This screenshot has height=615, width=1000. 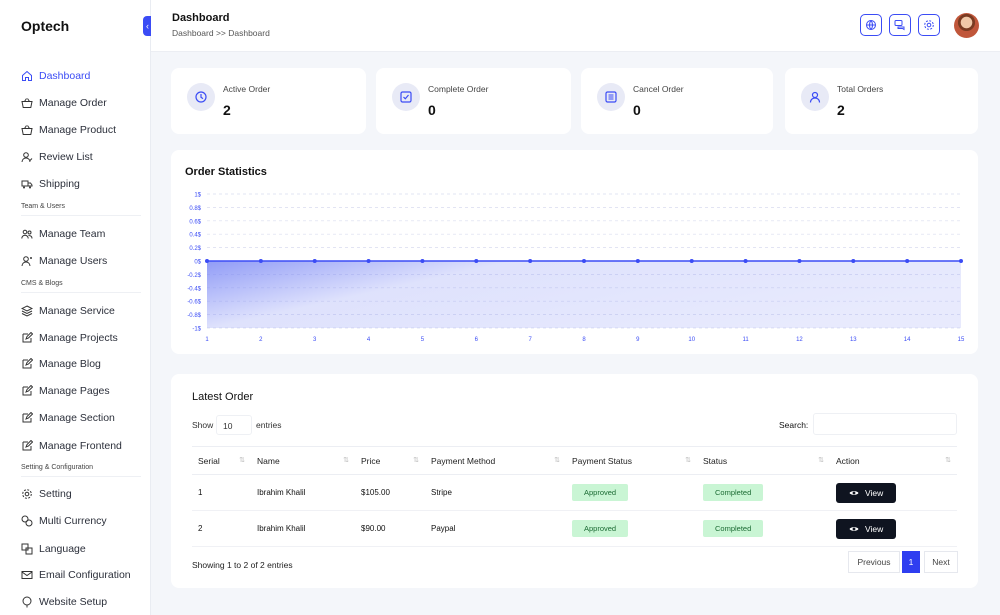 What do you see at coordinates (81, 286) in the screenshot?
I see `nav-group-cms-blogs: CMS & Blogs` at bounding box center [81, 286].